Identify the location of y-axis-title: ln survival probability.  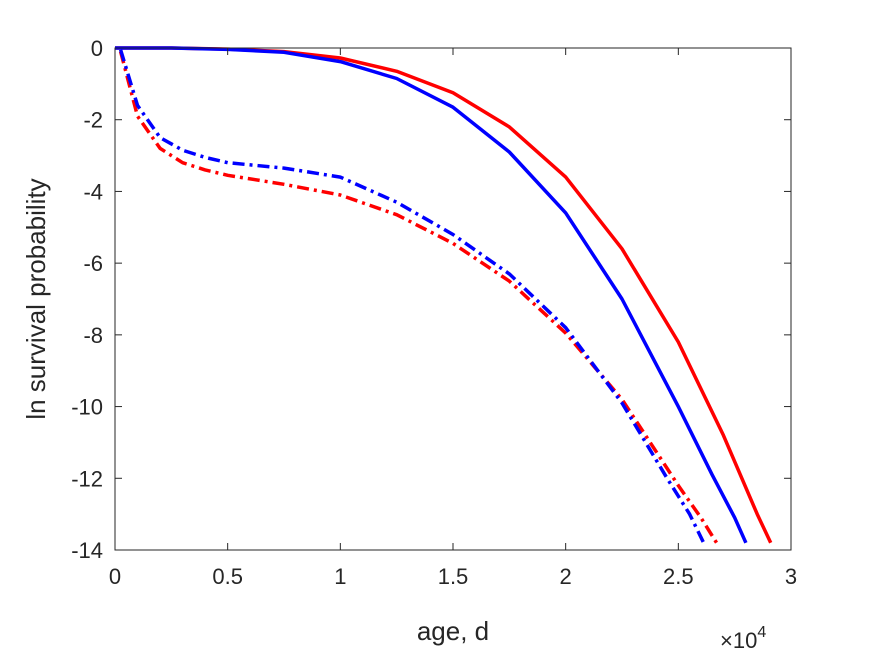
(36, 298).